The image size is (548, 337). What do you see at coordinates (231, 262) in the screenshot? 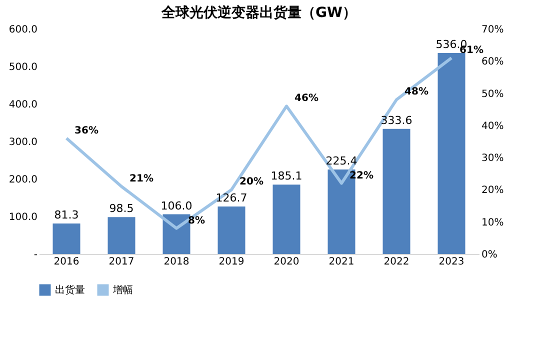
I see `x-tick-label: 2019` at bounding box center [231, 262].